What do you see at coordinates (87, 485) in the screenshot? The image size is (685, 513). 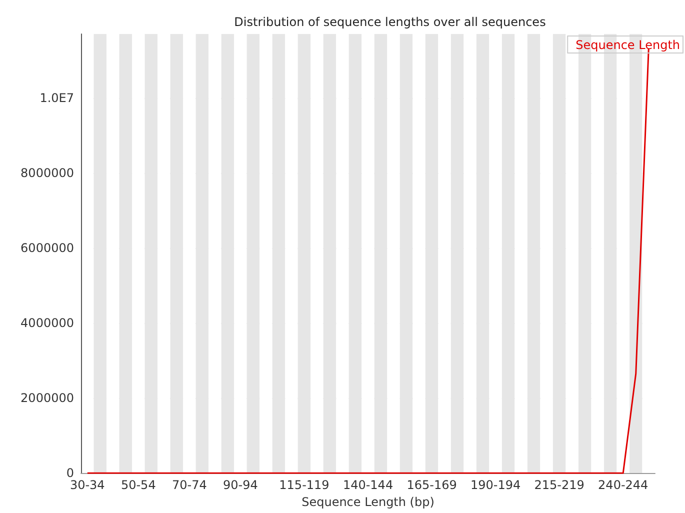 I see `x-tick-label: 30-34` at bounding box center [87, 485].